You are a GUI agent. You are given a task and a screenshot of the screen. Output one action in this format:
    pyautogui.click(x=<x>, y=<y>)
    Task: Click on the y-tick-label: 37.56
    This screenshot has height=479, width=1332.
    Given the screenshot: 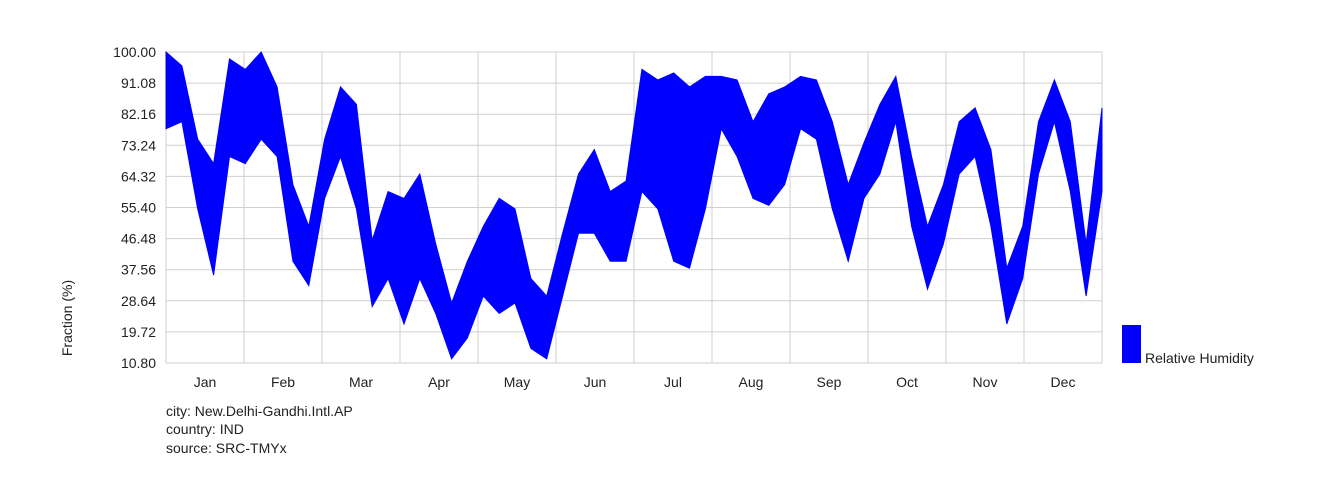 What is the action you would take?
    pyautogui.click(x=138, y=270)
    